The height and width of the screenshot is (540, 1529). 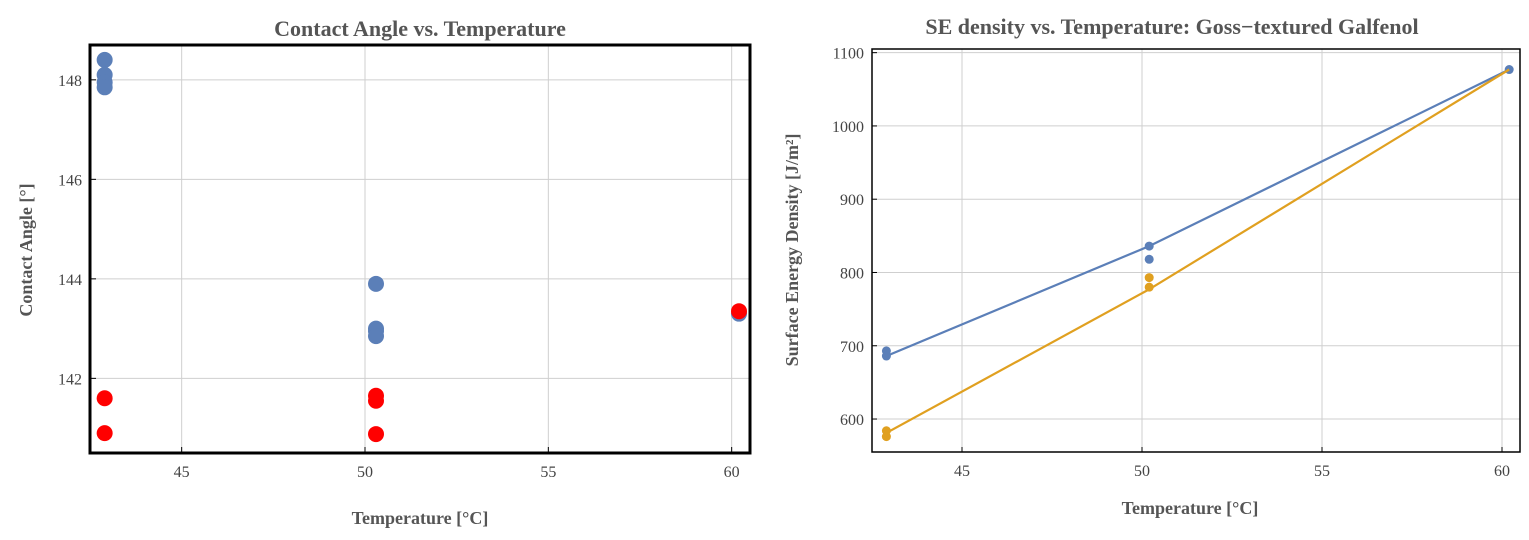 What do you see at coordinates (848, 54) in the screenshot?
I see `y-tick-label: 1100` at bounding box center [848, 54].